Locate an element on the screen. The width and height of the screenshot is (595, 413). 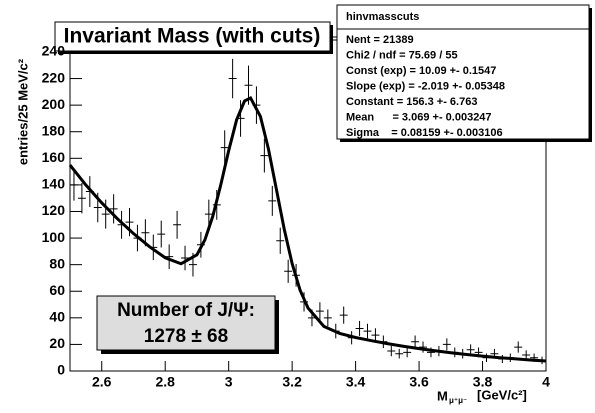
annotation-text: 1278 ± 68 is located at coordinates (186, 336).